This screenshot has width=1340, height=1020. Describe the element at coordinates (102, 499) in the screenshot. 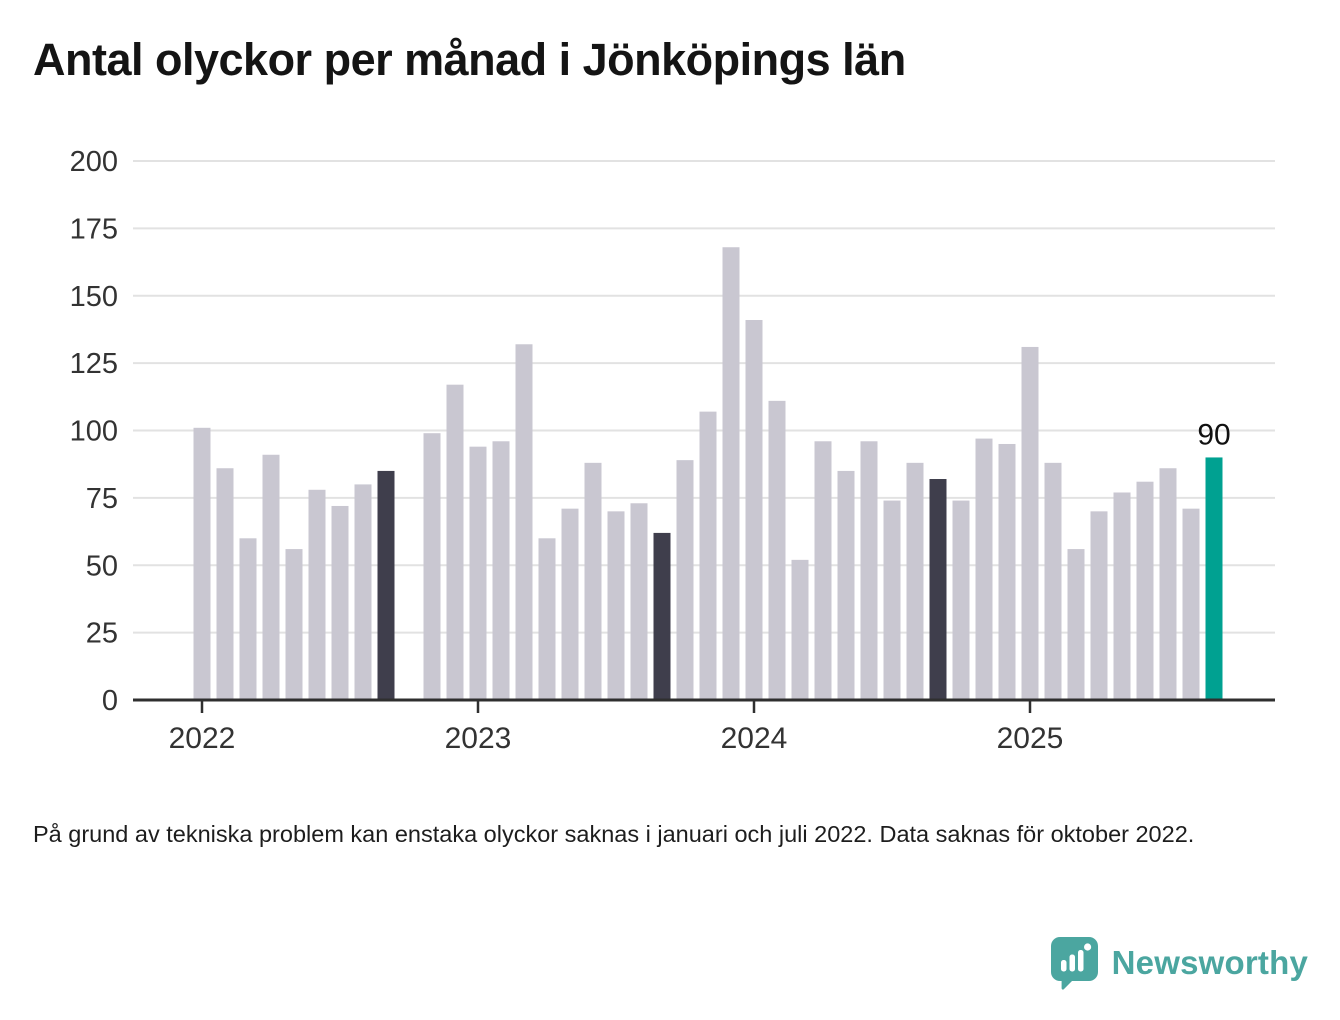

I see `y-axis-tick-label: 75` at that location.